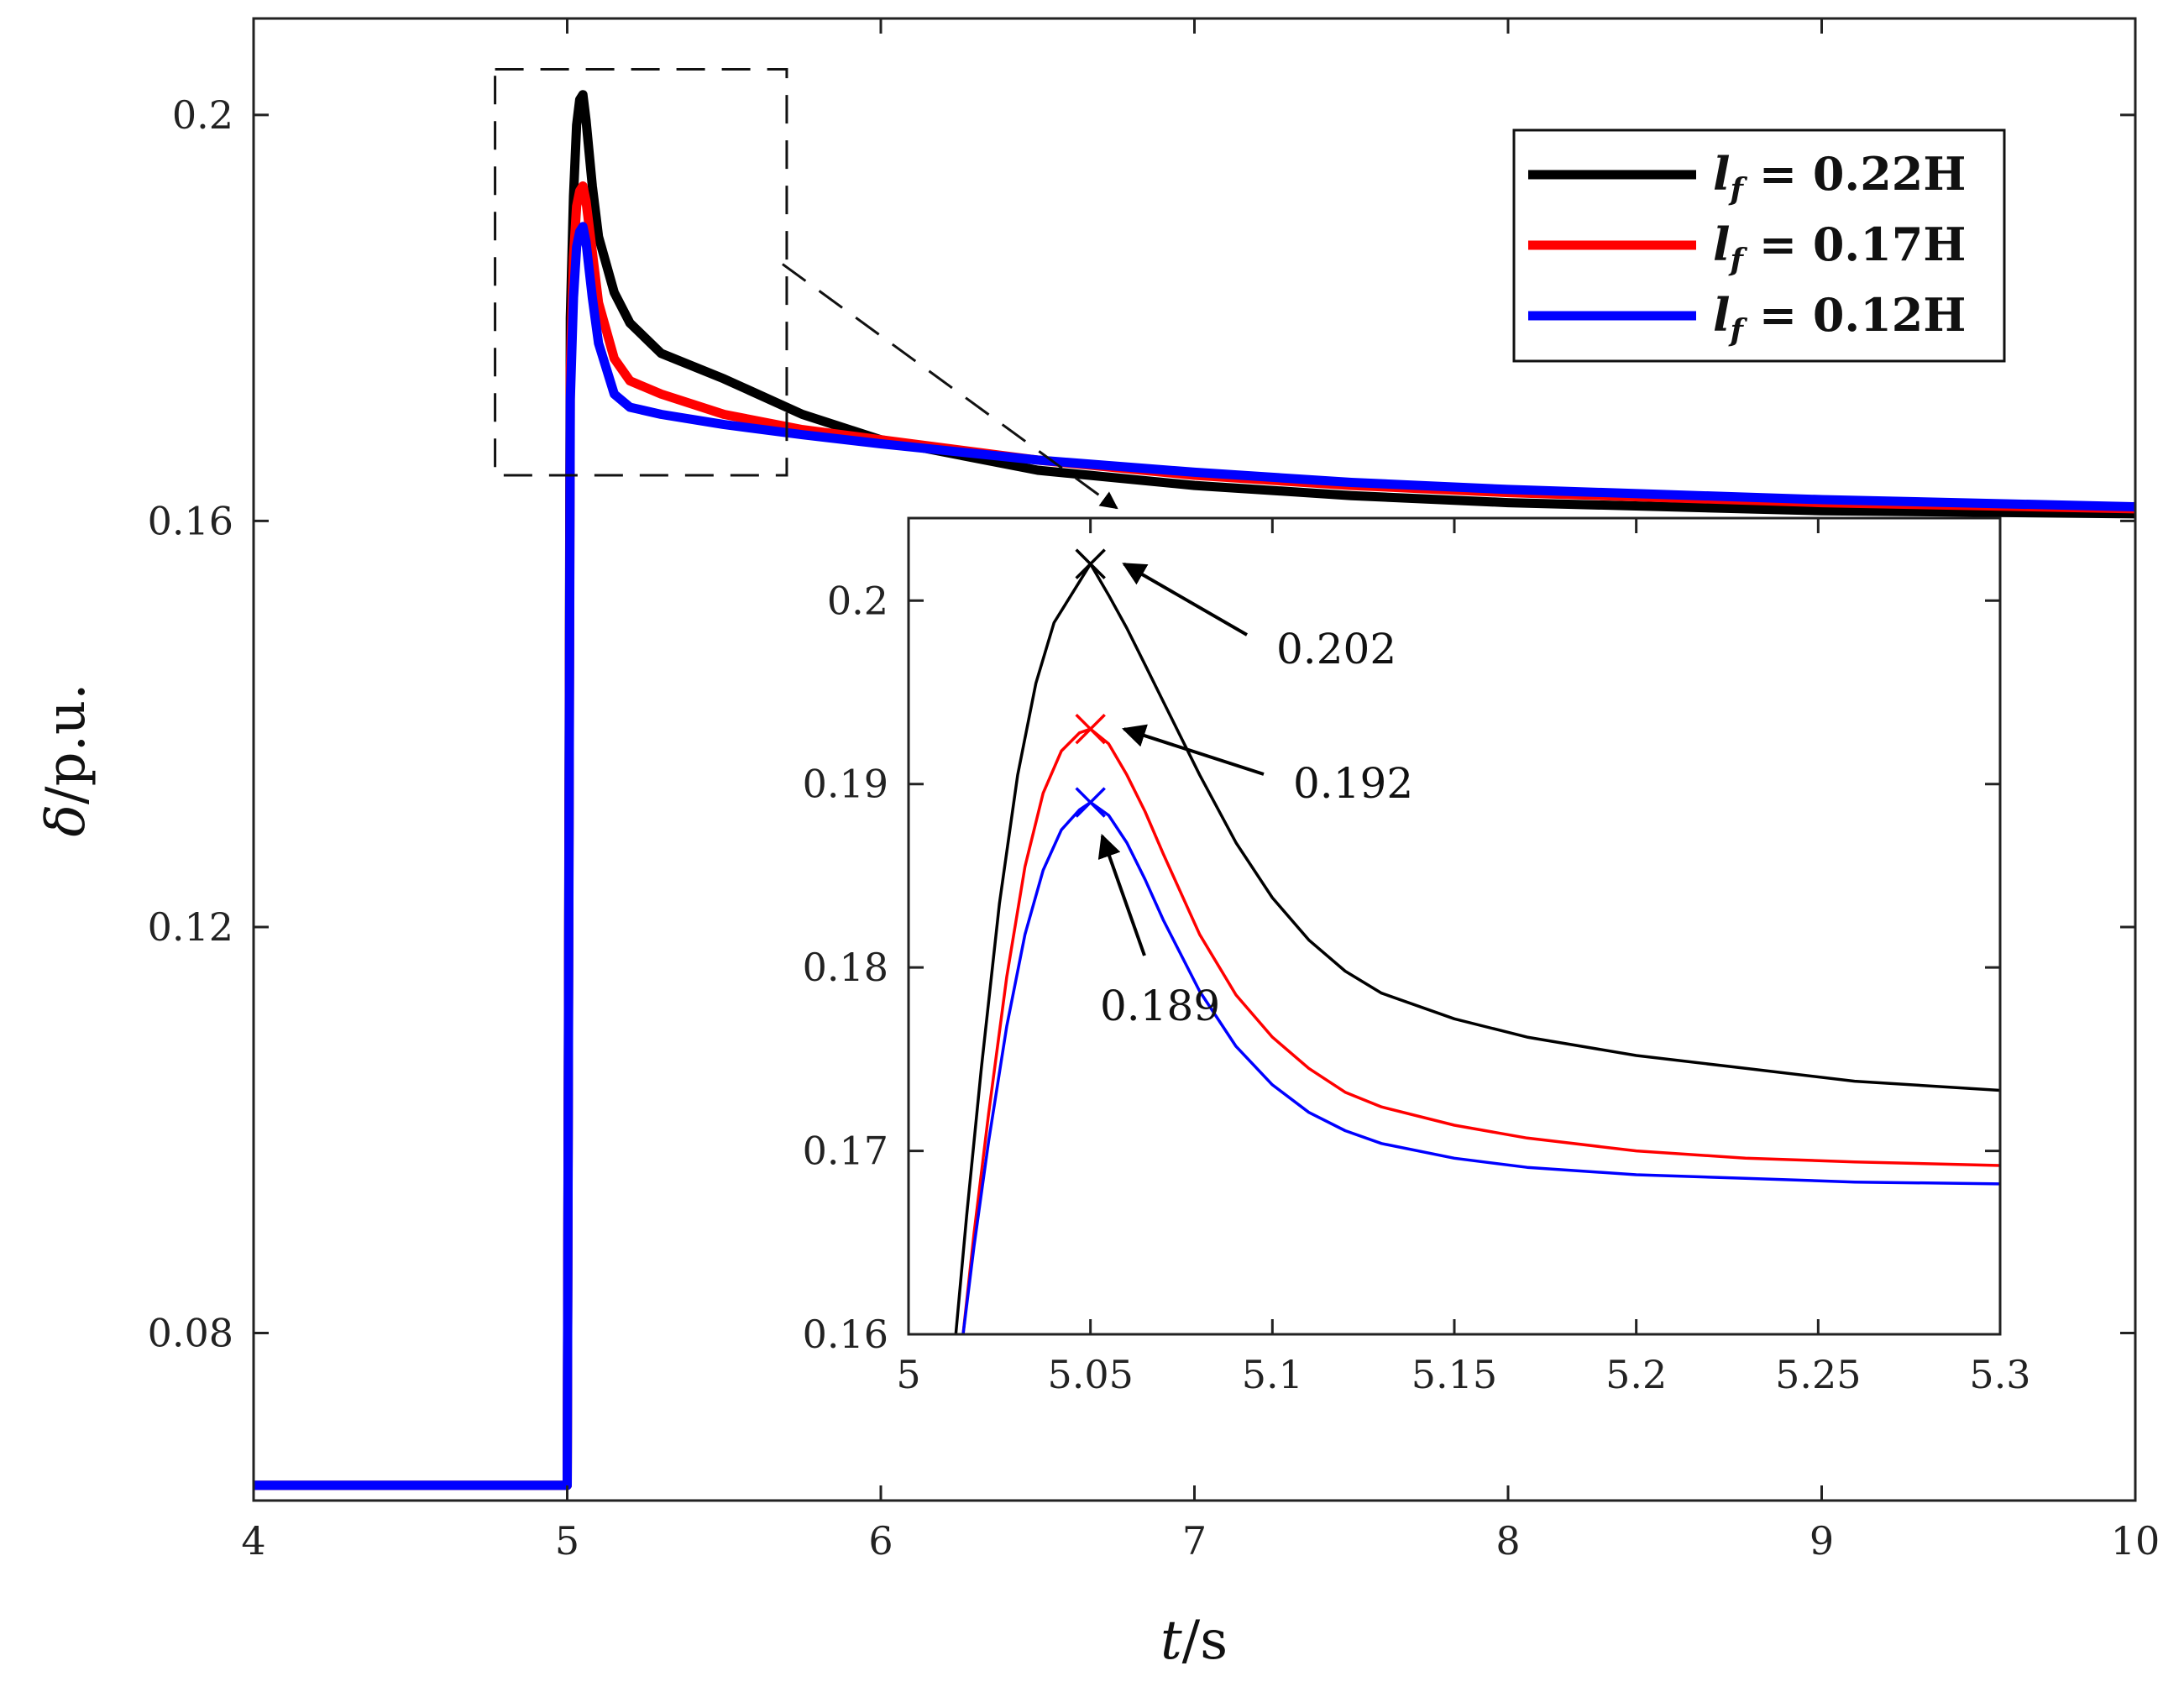 The image size is (2184, 1692). Describe the element at coordinates (1454, 1374) in the screenshot. I see `inset-x-tick-label: 5.15` at that location.